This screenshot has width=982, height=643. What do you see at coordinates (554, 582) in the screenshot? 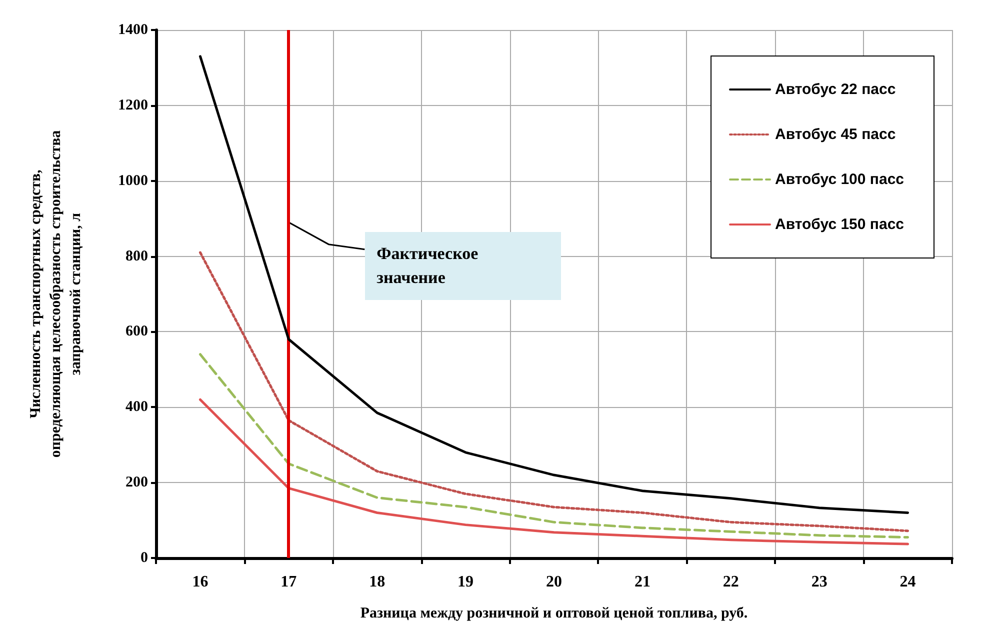
I see `x-tick-label: 20` at bounding box center [554, 582].